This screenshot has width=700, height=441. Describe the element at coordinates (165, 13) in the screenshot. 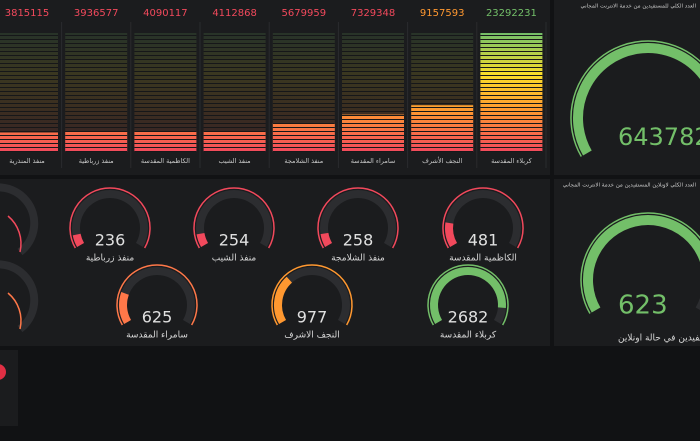

I see `bar-value-label: 4090117` at that location.